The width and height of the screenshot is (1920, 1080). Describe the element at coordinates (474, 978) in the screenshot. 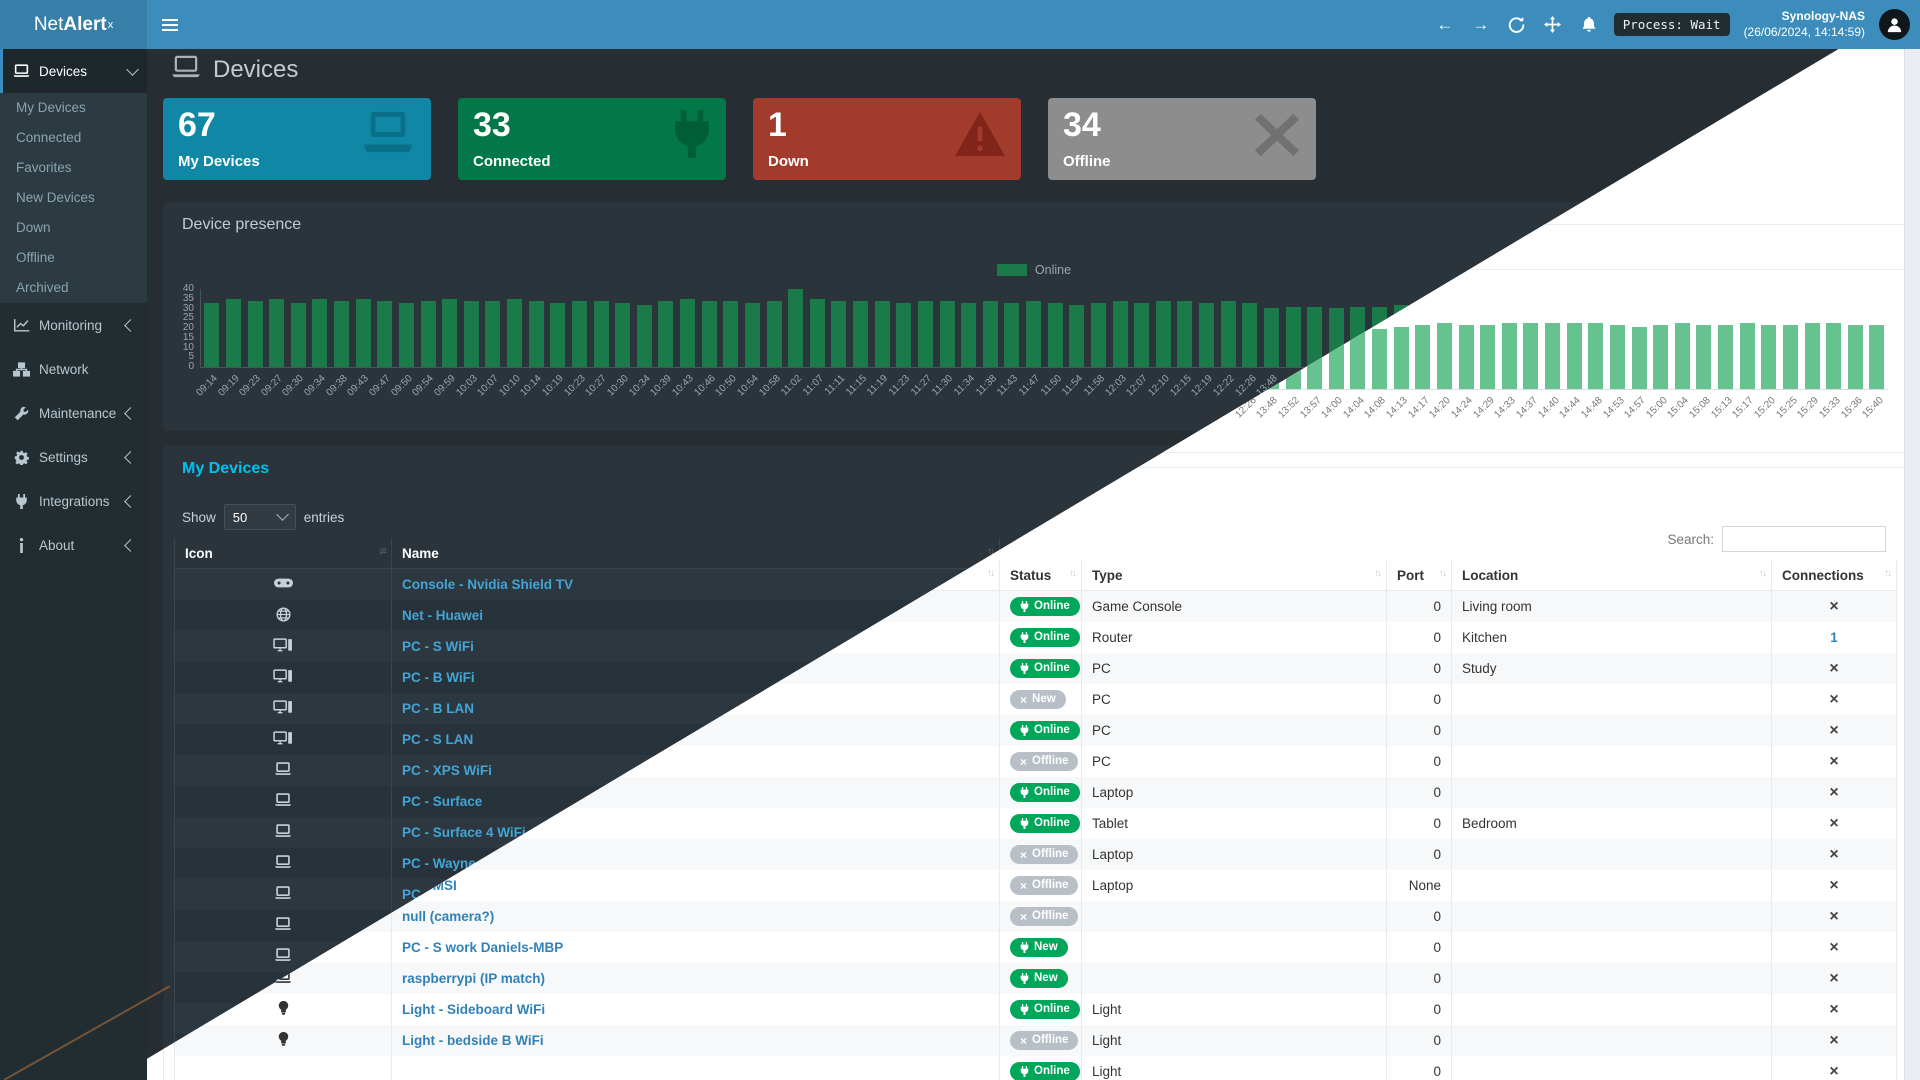

I see `device-link: raspberrypi (IP match)` at that location.